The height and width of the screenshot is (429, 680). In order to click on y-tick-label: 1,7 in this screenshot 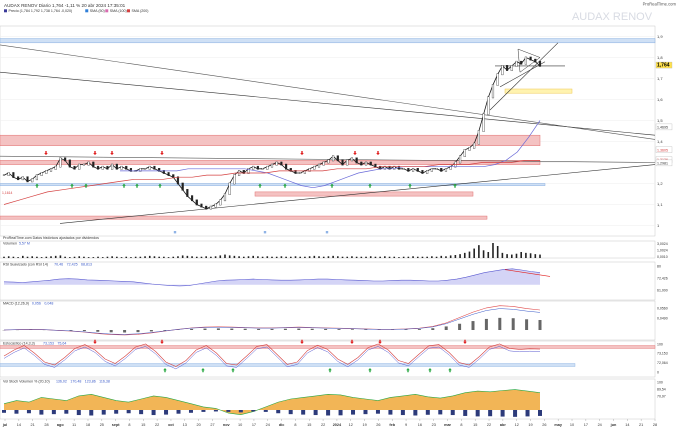, I will do `click(660, 78)`.